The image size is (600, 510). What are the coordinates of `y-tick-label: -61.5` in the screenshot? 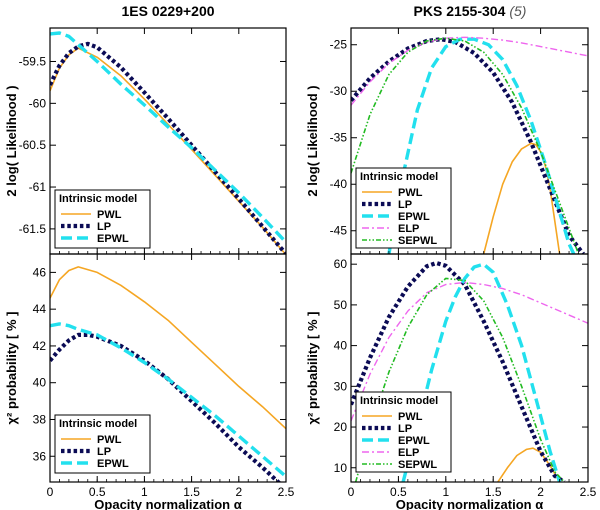 It's located at (33, 229).